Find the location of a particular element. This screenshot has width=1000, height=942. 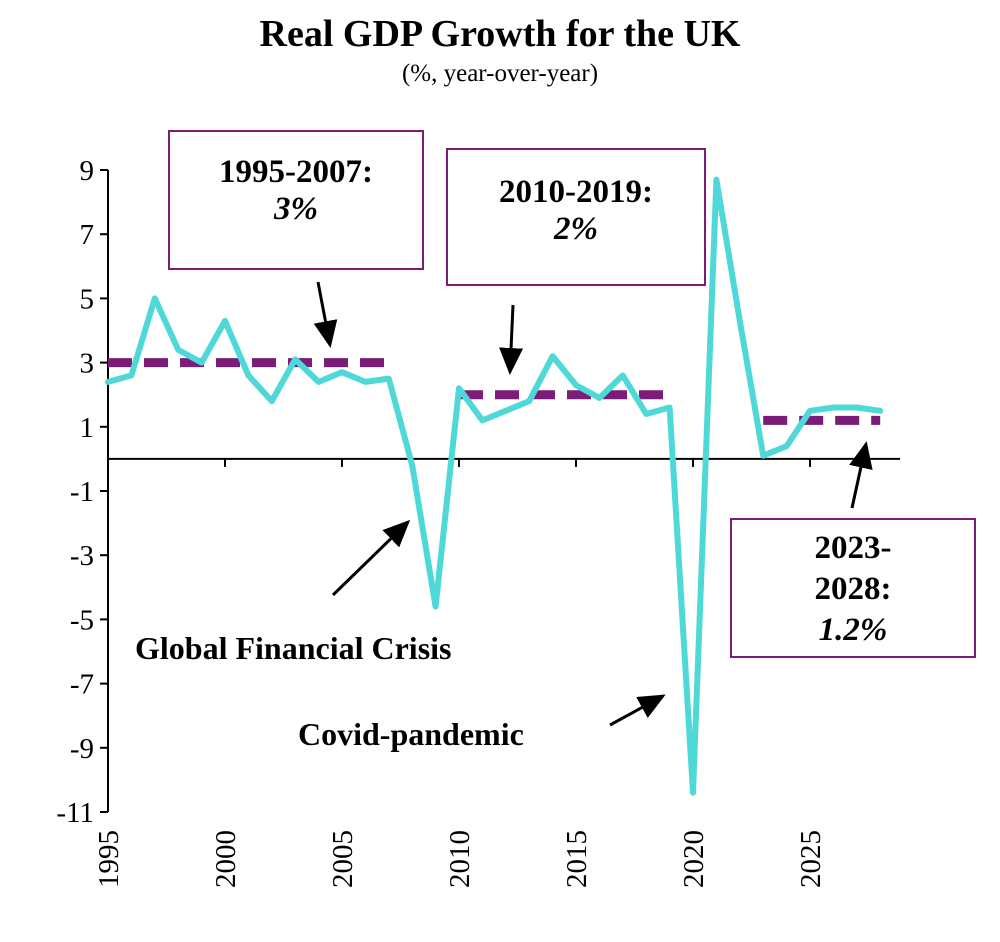

x-tick-label: 2025 is located at coordinates (811, 859).